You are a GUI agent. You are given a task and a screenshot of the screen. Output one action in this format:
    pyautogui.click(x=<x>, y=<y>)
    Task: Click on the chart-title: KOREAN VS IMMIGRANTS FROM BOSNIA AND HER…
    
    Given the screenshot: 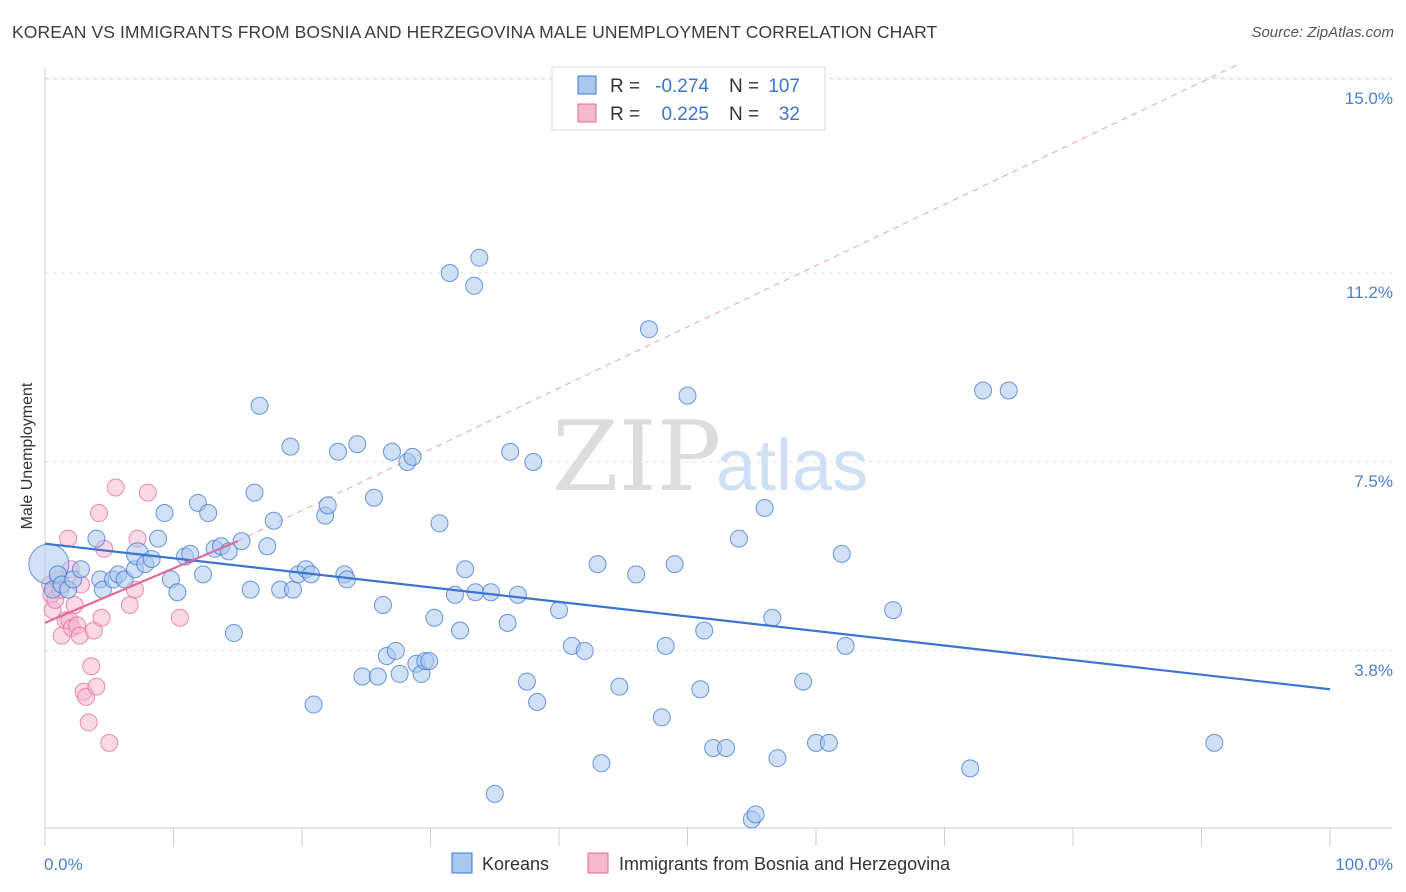 What is the action you would take?
    pyautogui.click(x=475, y=32)
    